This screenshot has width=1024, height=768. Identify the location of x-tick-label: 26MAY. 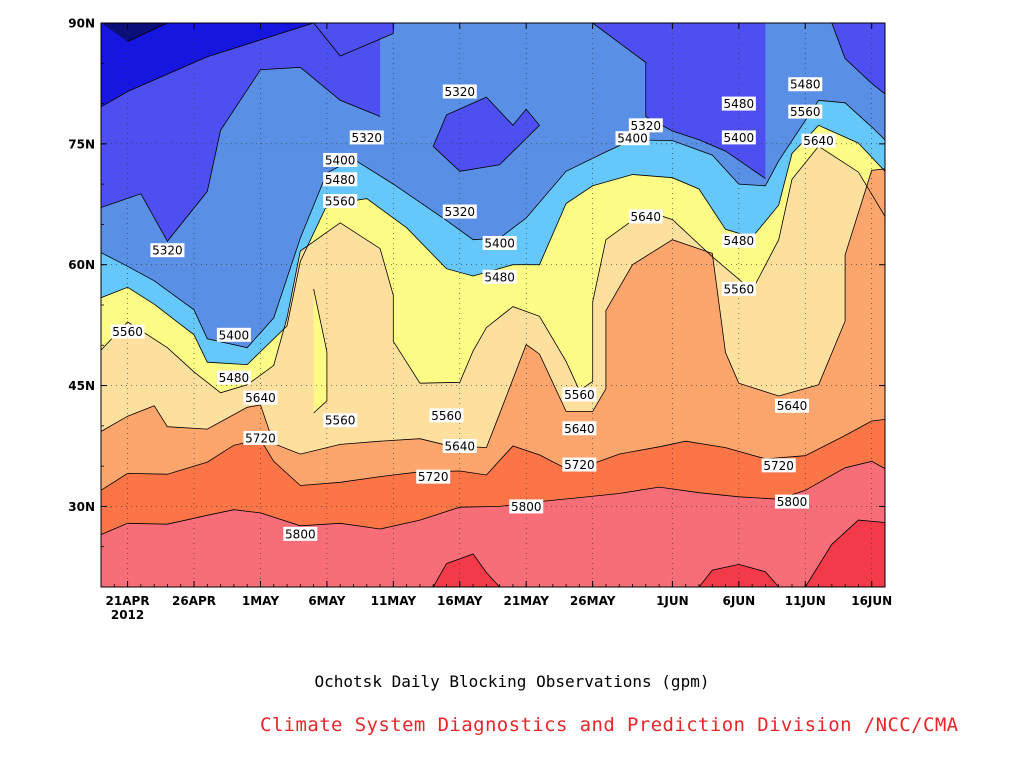
(593, 601).